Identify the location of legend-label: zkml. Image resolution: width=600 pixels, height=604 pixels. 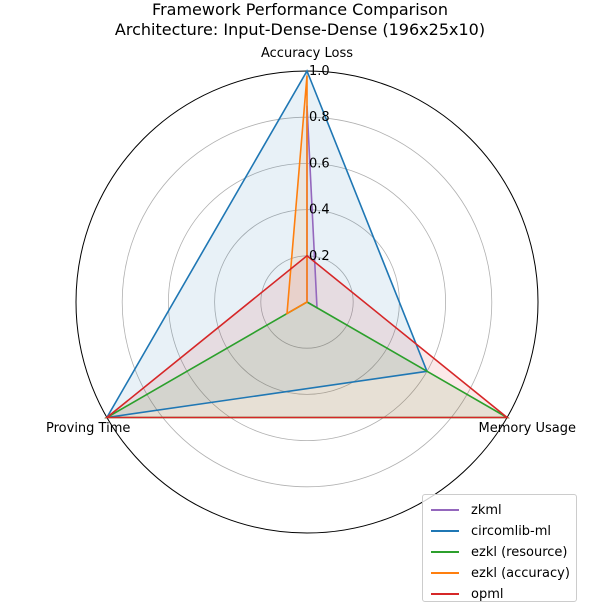
(486, 510).